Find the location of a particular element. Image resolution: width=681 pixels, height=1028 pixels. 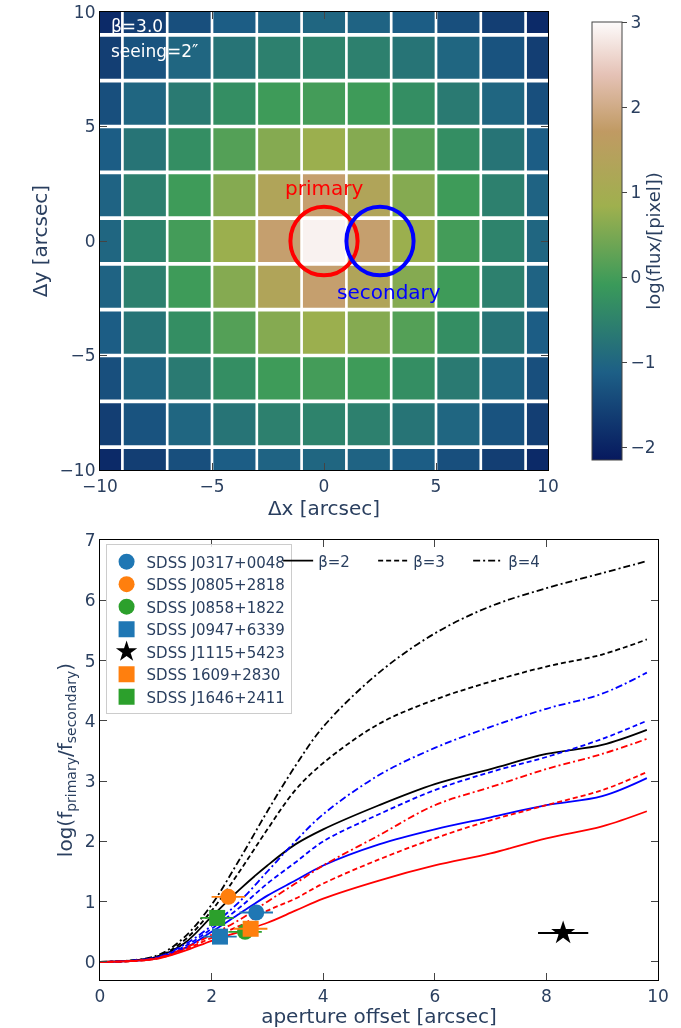

legend-label: β=4 is located at coordinates (524, 561).